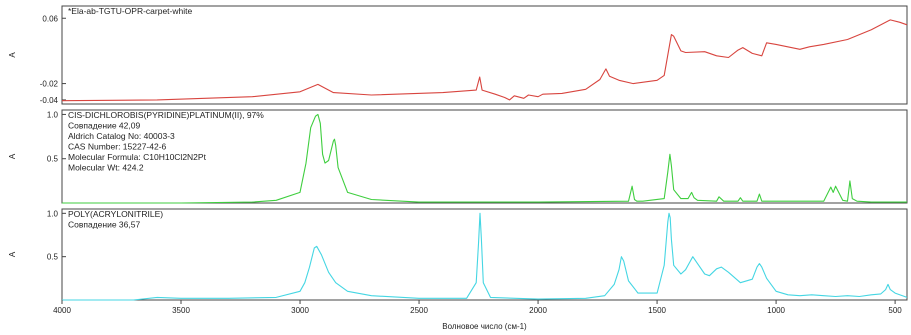  Describe the element at coordinates (181, 310) in the screenshot. I see `x-tick-label: 3500` at that location.